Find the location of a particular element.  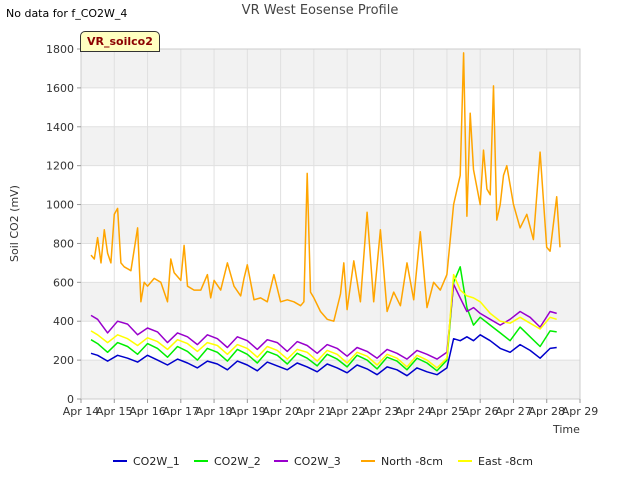

legend-item-1: CO2W_2 is located at coordinates (227, 461).